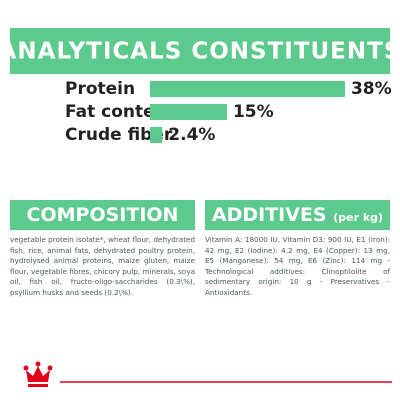  What do you see at coordinates (100, 89) in the screenshot?
I see `category-label: Protein` at bounding box center [100, 89].